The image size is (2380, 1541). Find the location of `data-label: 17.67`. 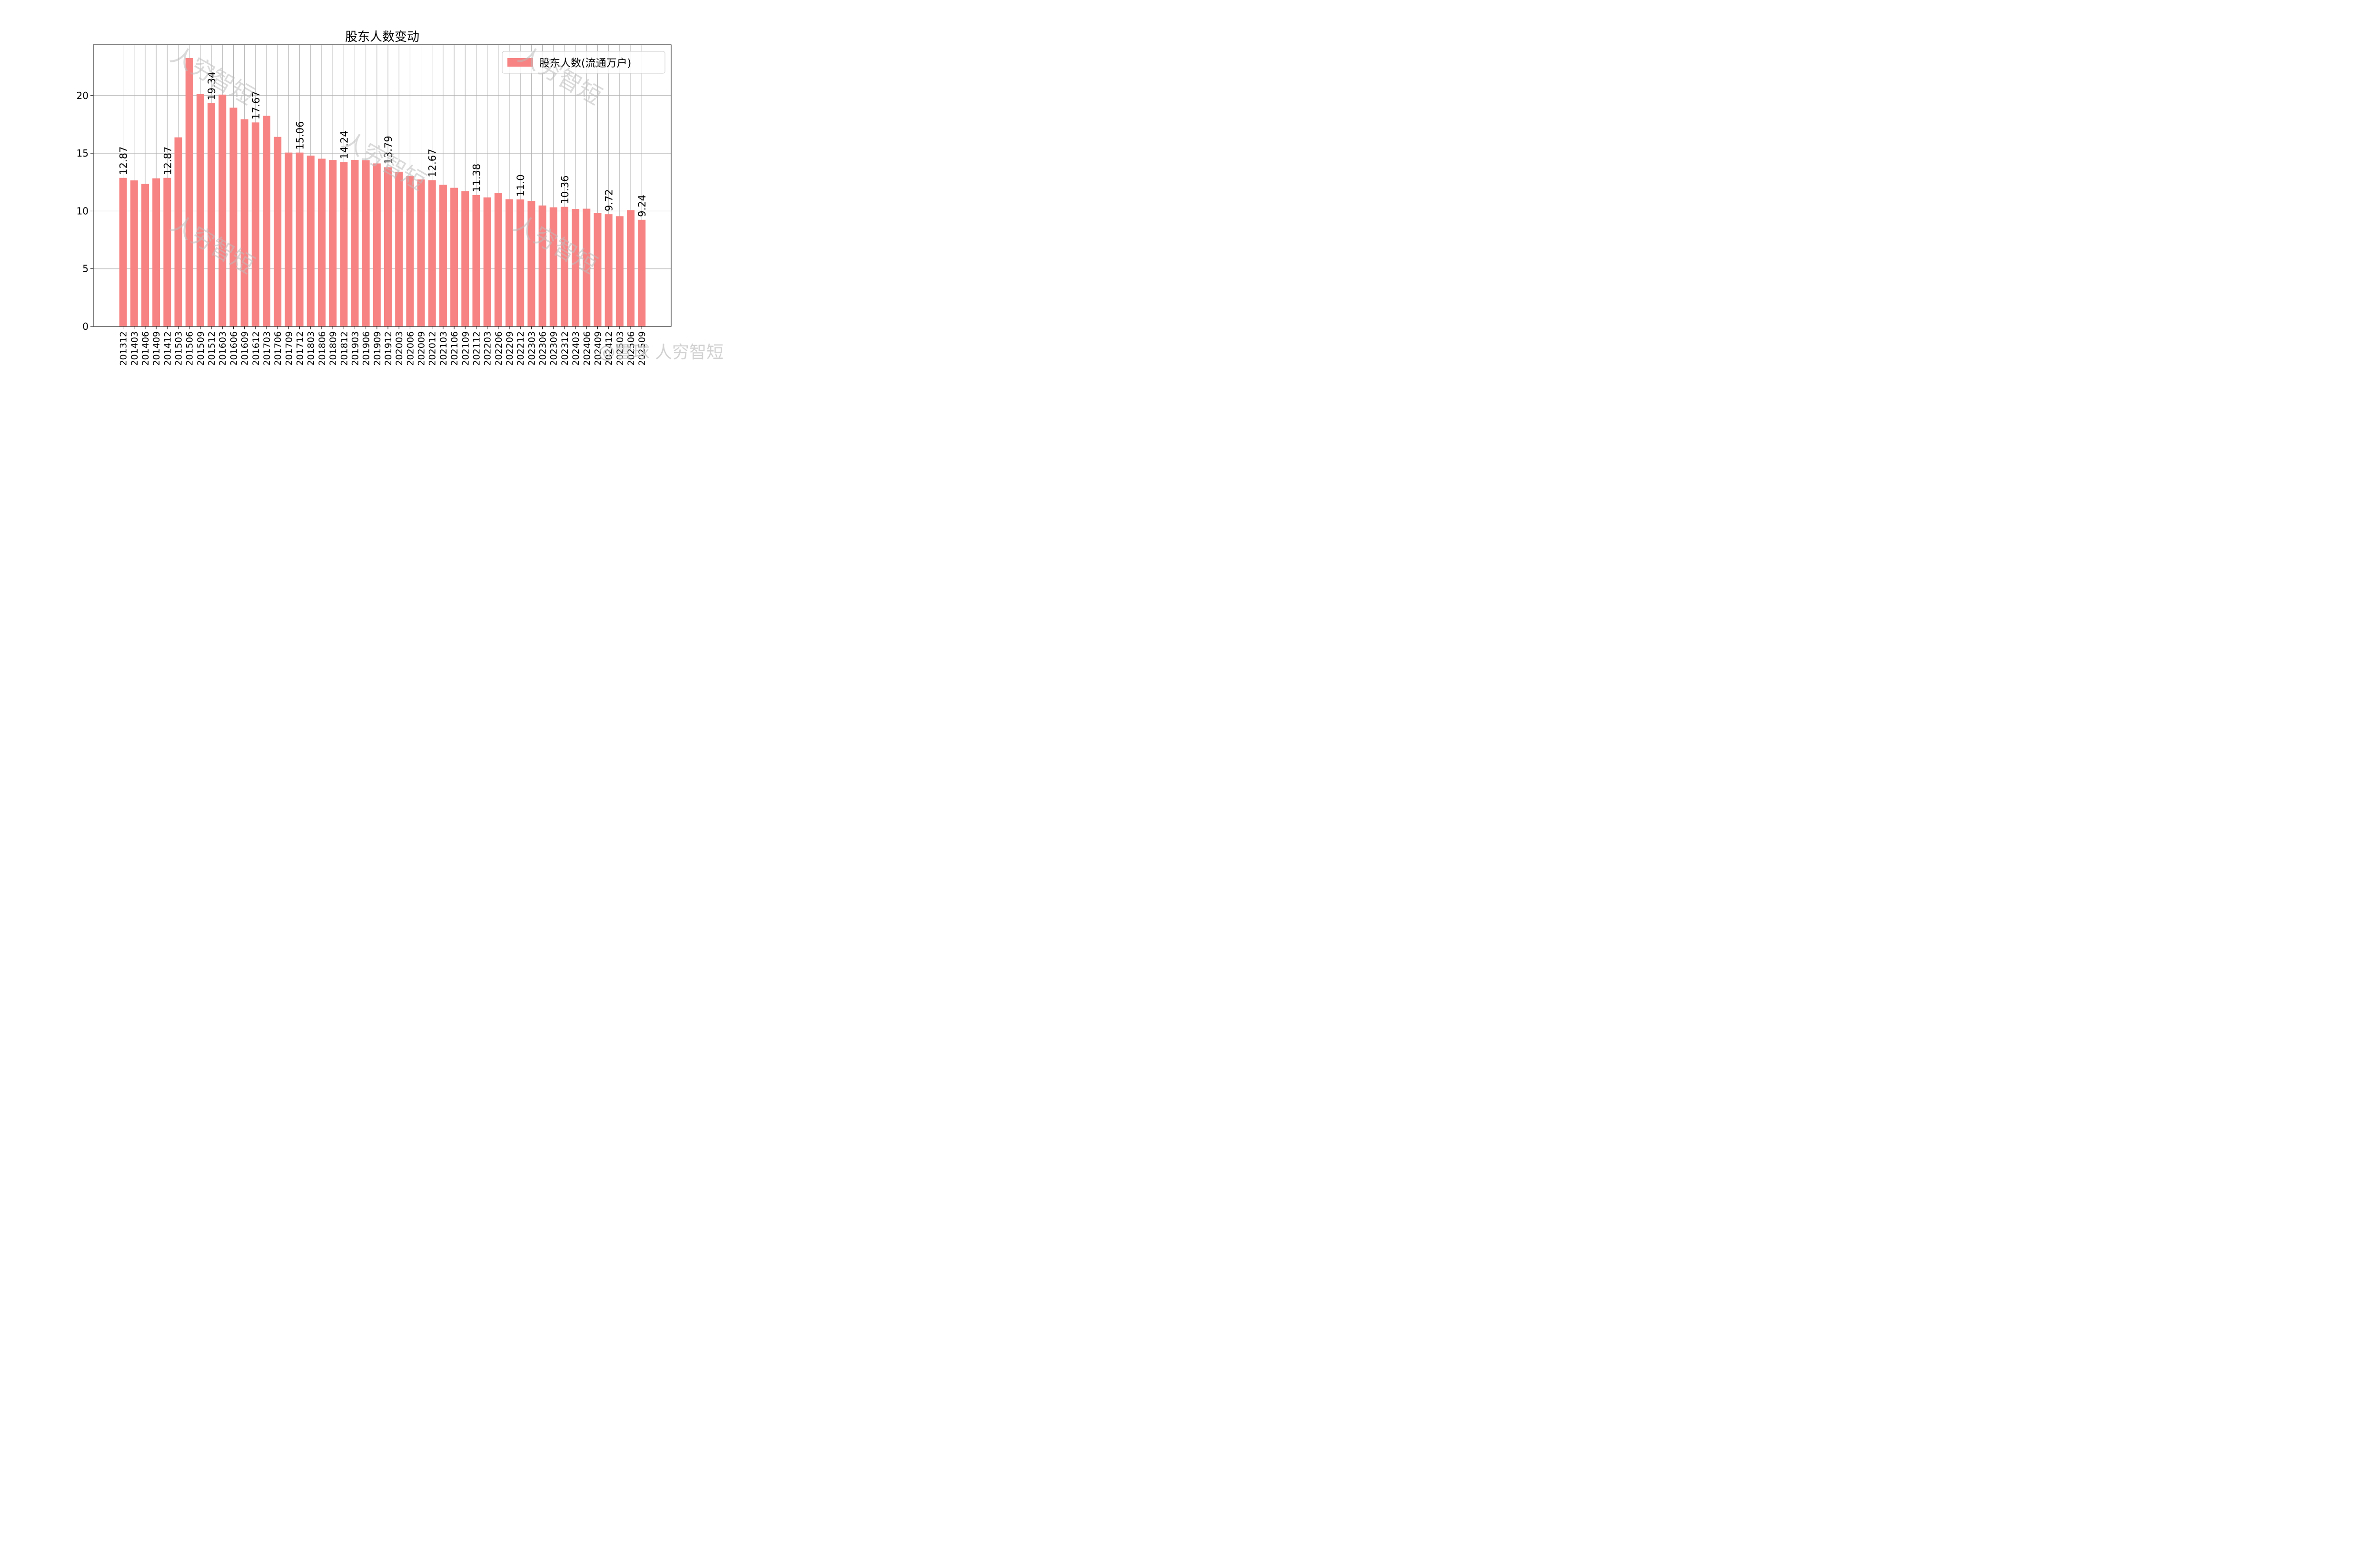

data-label: 17.67 is located at coordinates (256, 105).